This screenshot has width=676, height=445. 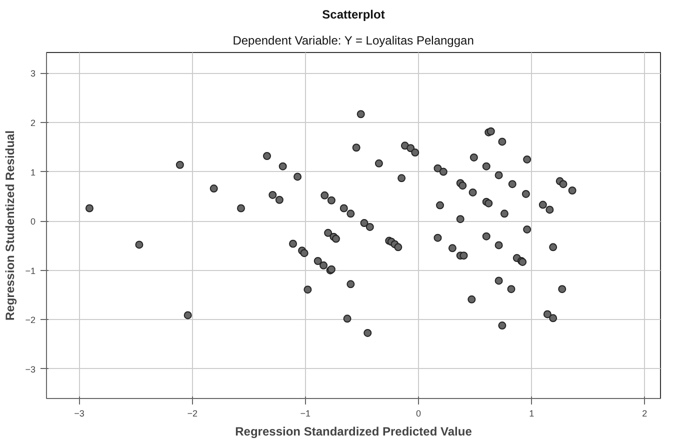 What do you see at coordinates (10, 225) in the screenshot?
I see `y-axis-title: Regression Studentized Residual` at bounding box center [10, 225].